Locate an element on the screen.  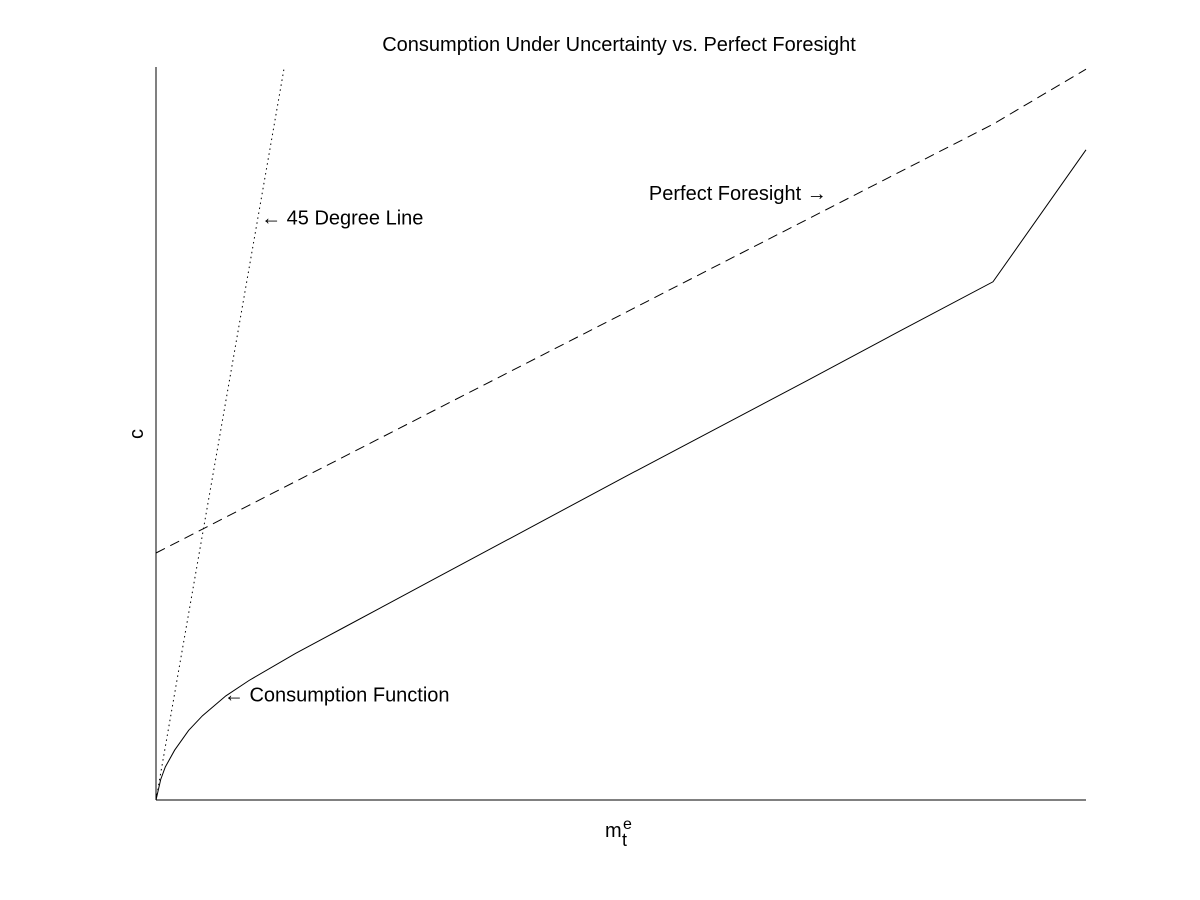
x-axis-label: m is located at coordinates (613, 831).